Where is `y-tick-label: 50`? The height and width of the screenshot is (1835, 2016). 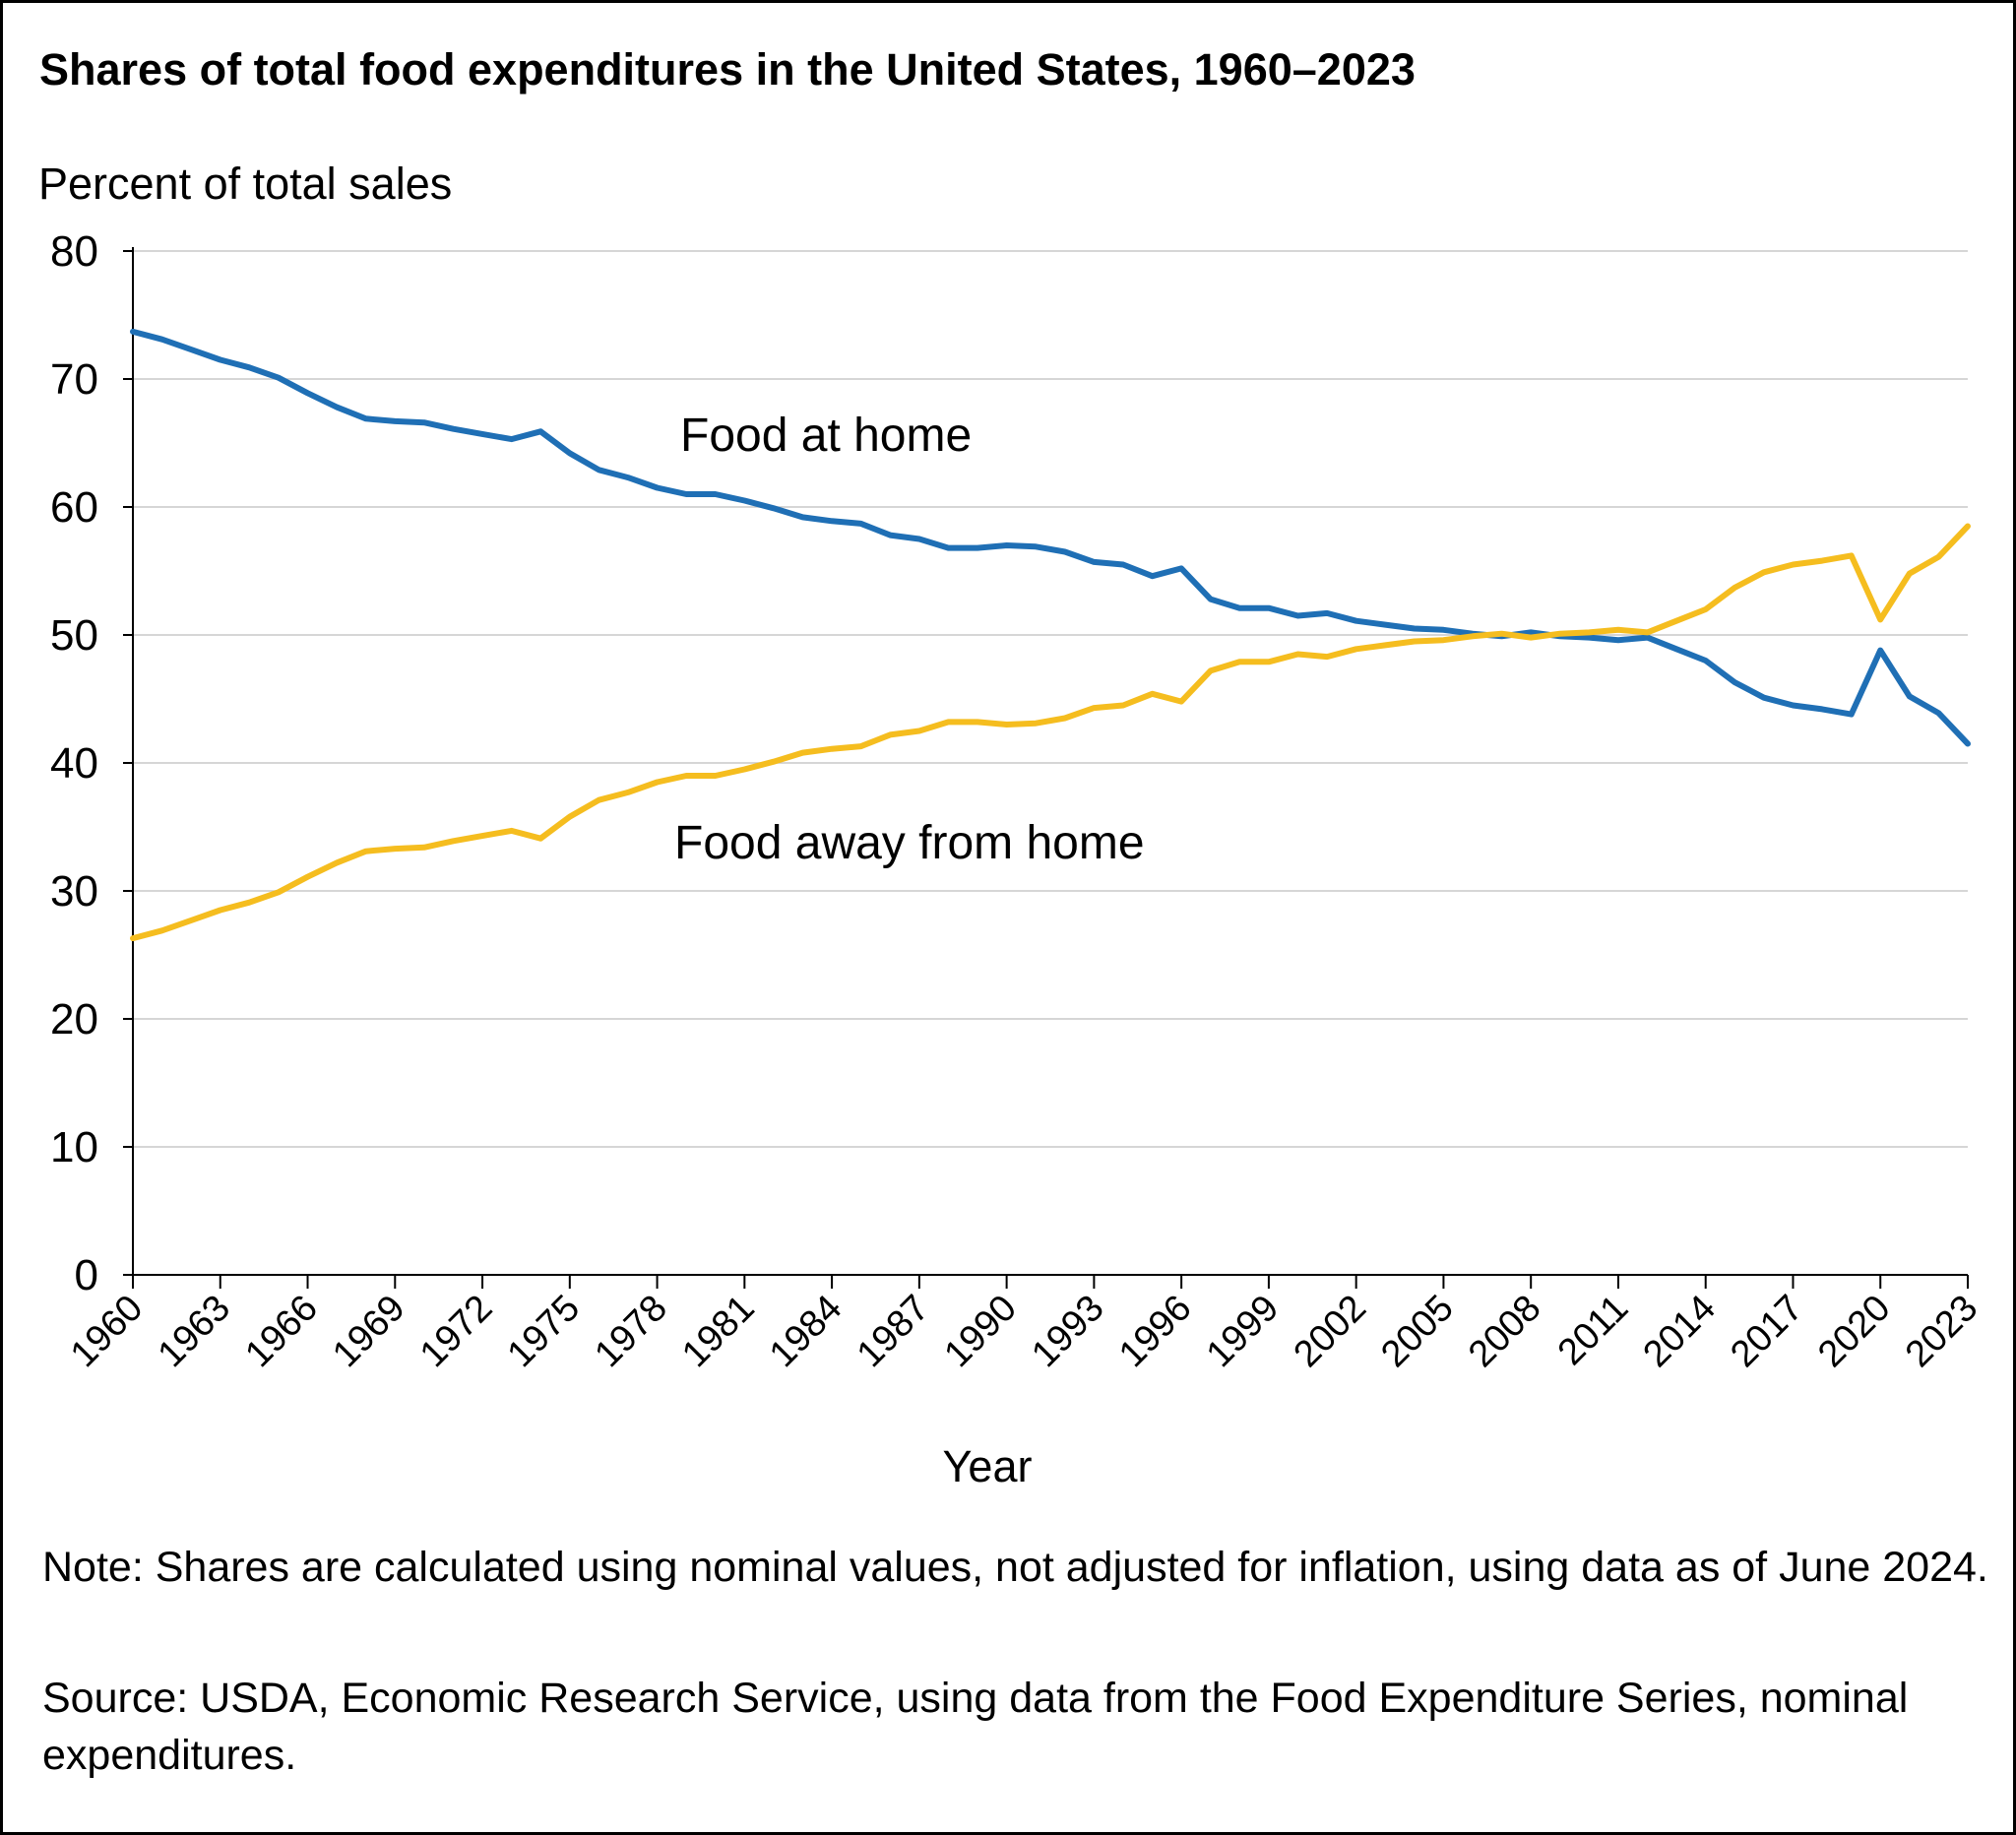
y-tick-label: 50 is located at coordinates (74, 635).